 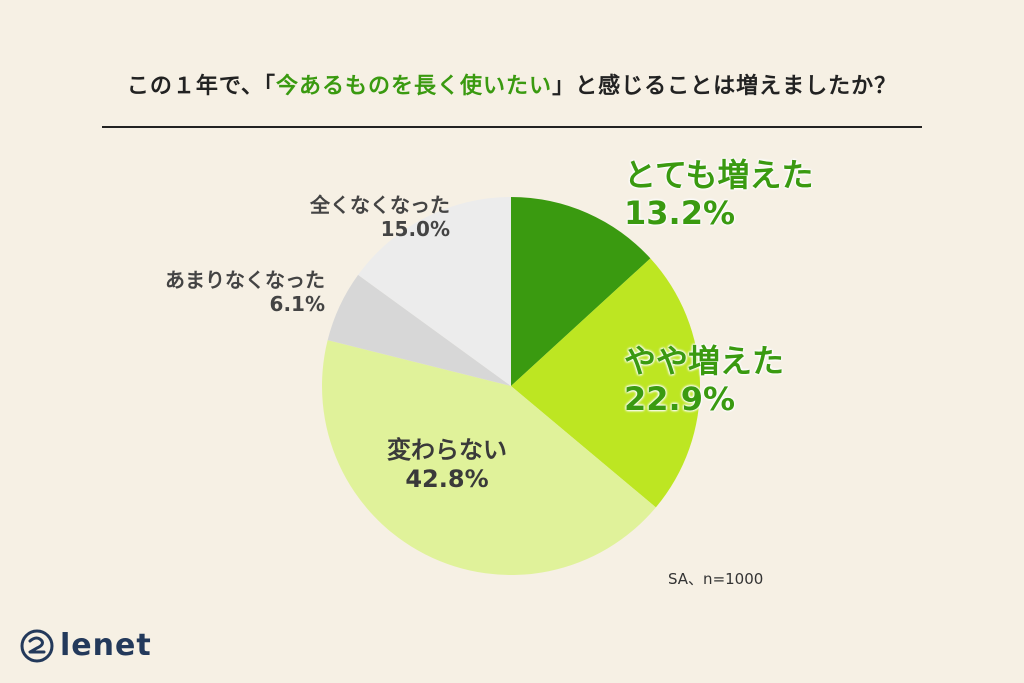 I want to click on title-prefix: この１年で、「, so click(x=201, y=86).